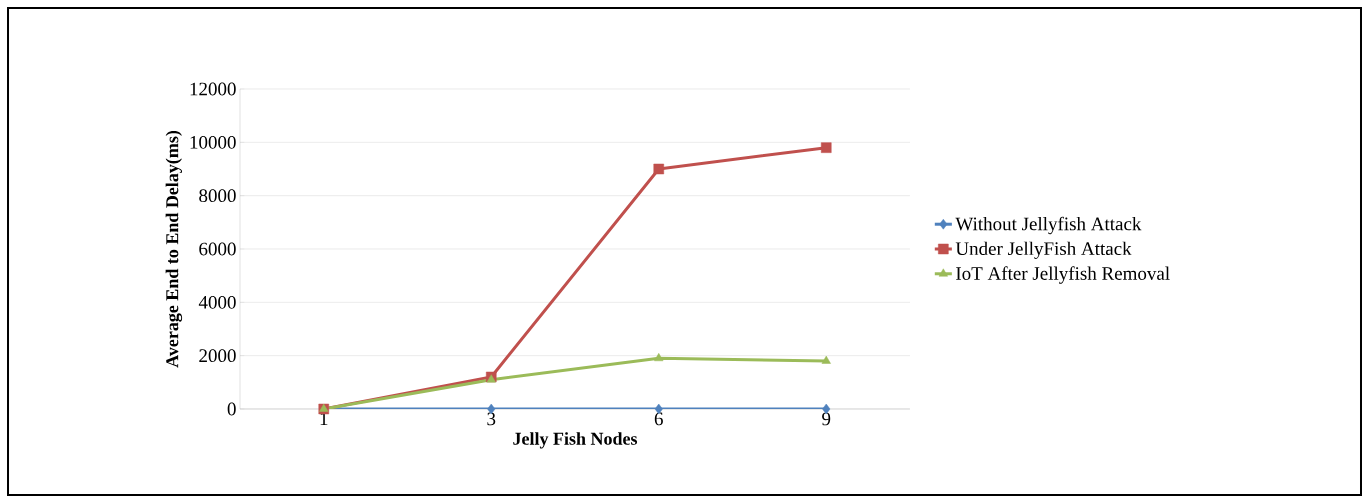 This screenshot has height=497, width=1367. Describe the element at coordinates (658, 419) in the screenshot. I see `x-tick-label: 6` at that location.